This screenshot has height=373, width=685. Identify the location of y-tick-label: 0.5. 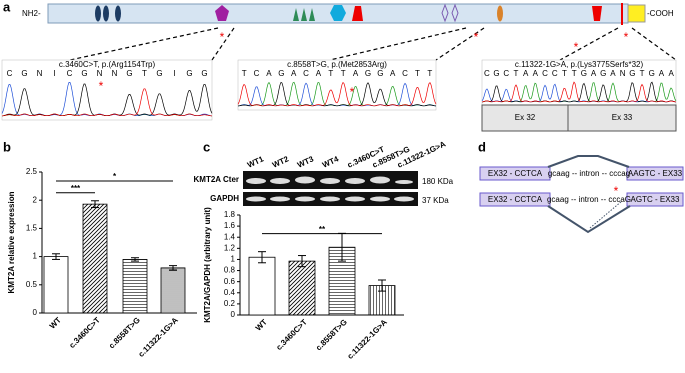
(32, 284).